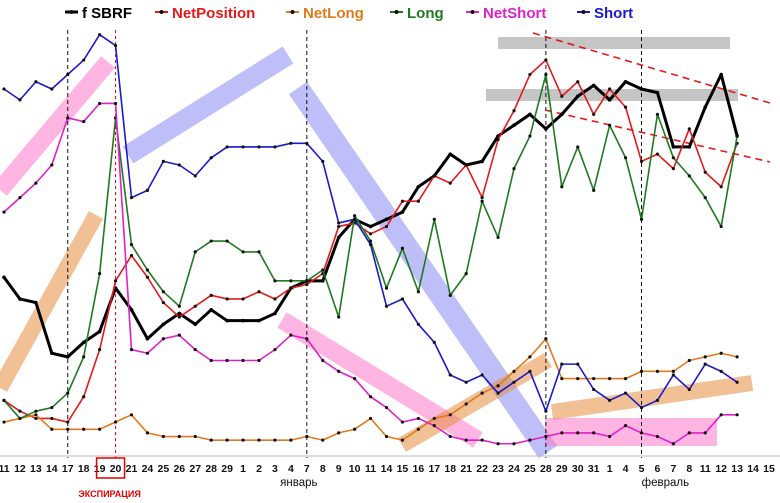 This screenshot has height=503, width=780. I want to click on x-tick-label: 31, so click(594, 469).